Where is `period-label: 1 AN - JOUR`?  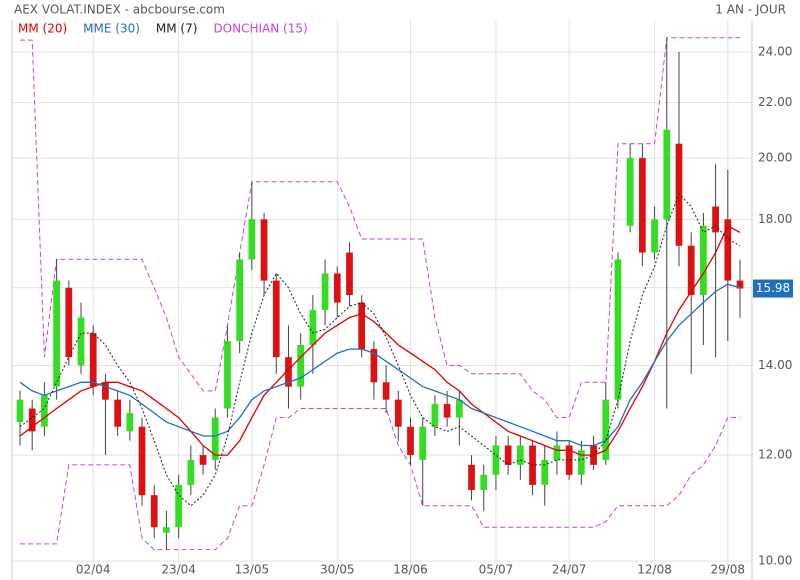
period-label: 1 AN - JOUR is located at coordinates (750, 10).